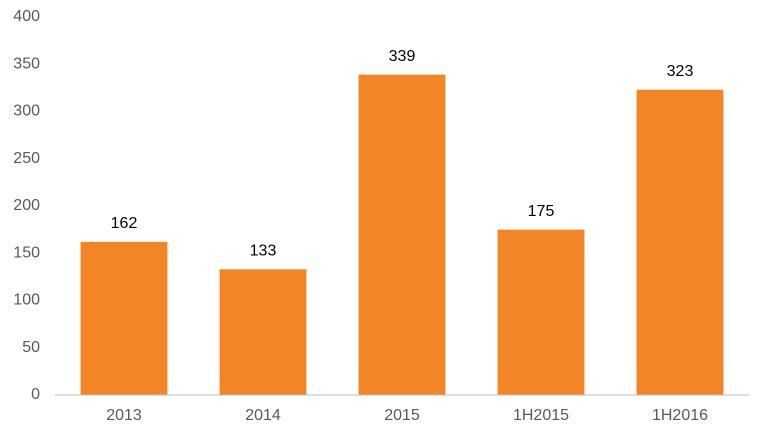 The image size is (767, 437). Describe the element at coordinates (124, 415) in the screenshot. I see `x-tick-label: 2013` at that location.